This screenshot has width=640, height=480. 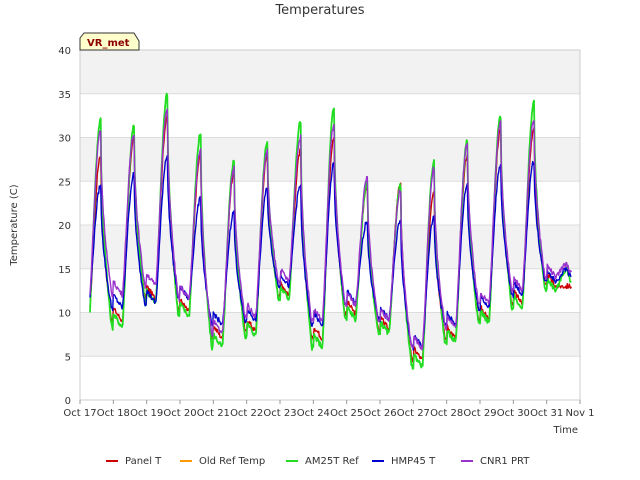 What do you see at coordinates (64, 314) in the screenshot?
I see `y-tick-label: 10` at bounding box center [64, 314].